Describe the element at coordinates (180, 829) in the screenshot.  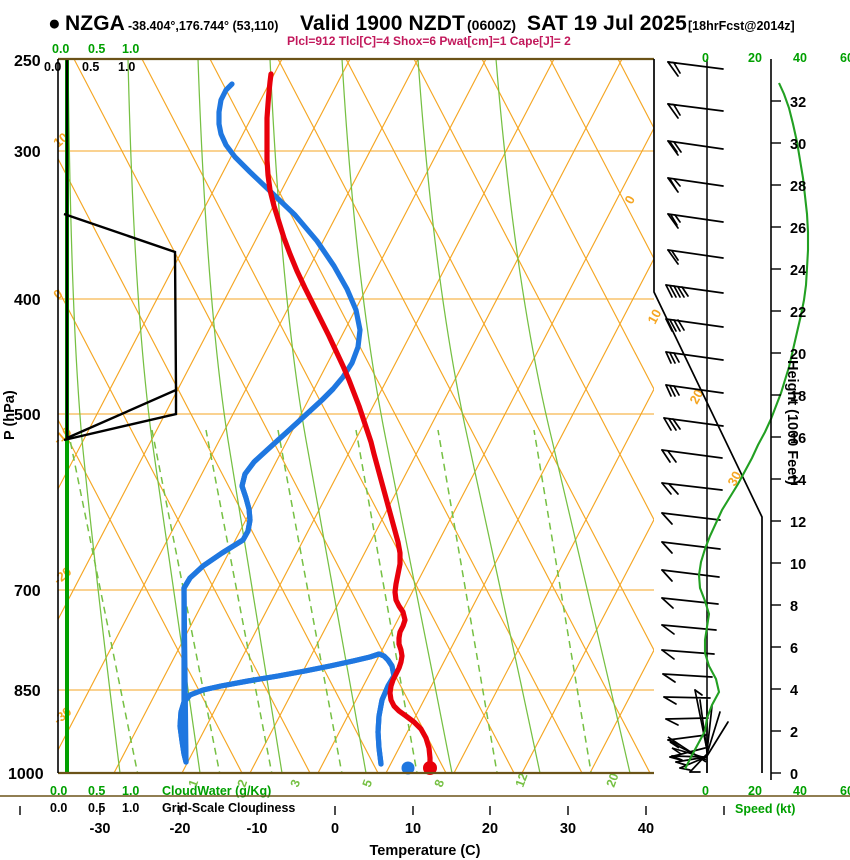
I see `temperature-tick: -20` at that location.